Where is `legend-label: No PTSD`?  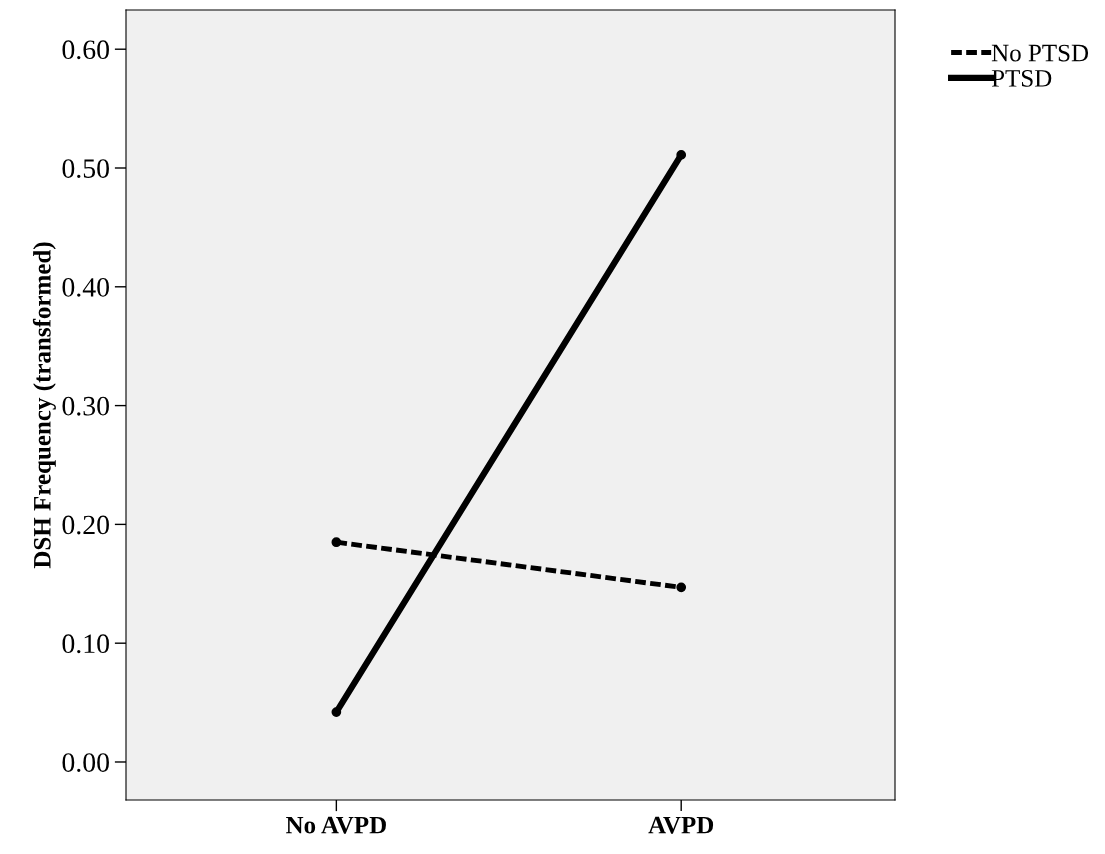 legend-label: No PTSD is located at coordinates (1040, 53).